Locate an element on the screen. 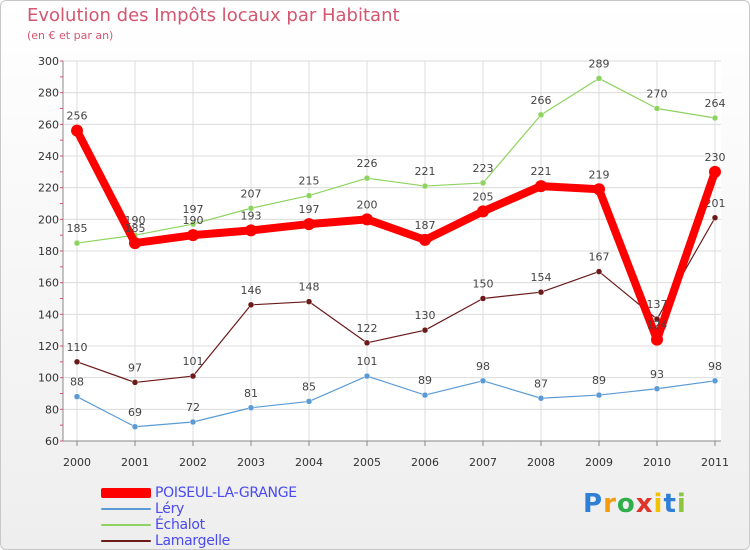  data-label: 264 is located at coordinates (715, 103).